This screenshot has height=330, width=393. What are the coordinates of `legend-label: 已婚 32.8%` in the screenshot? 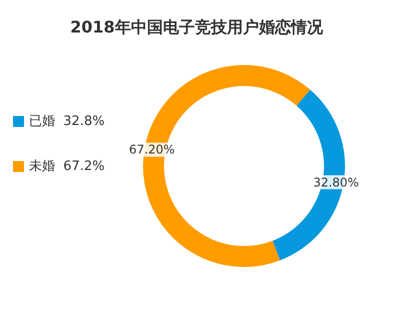 It's located at (67, 121).